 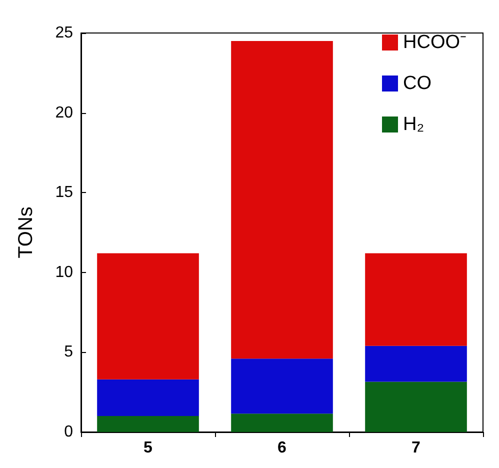 I want to click on y-tick-label: 25, so click(x=64, y=33).